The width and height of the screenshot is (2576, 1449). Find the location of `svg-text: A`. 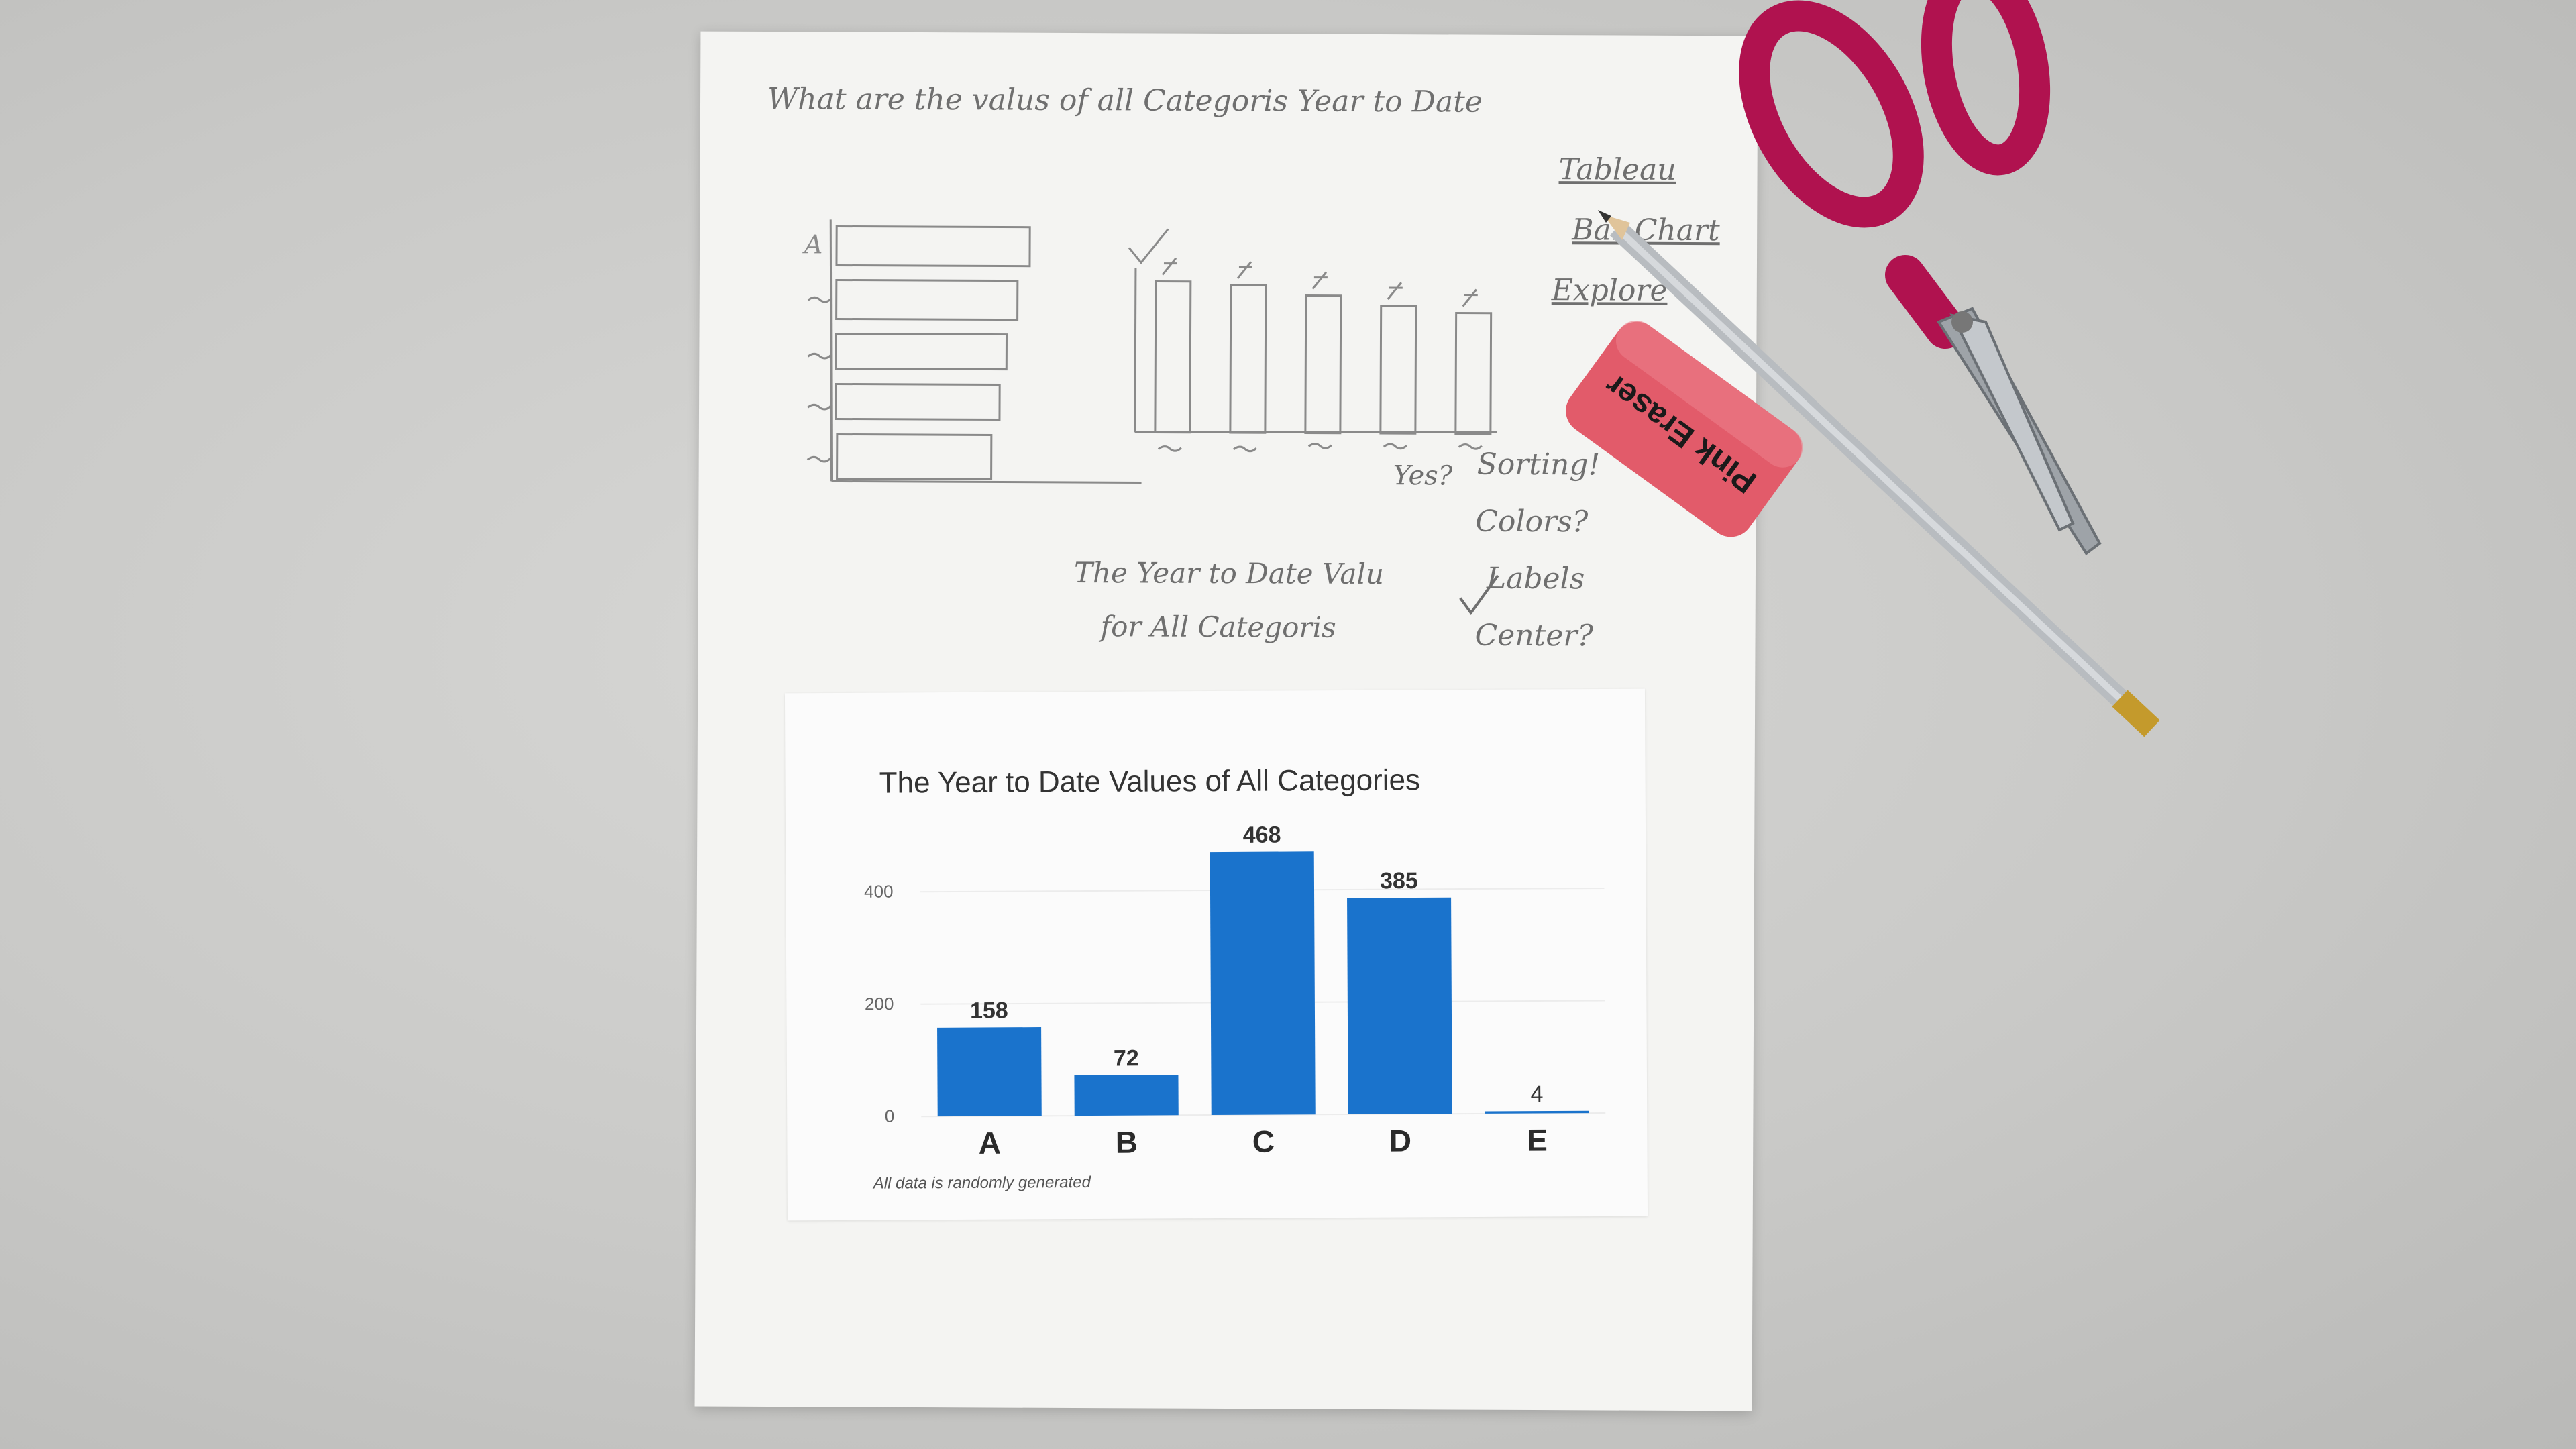

svg-text: A is located at coordinates (812, 244).